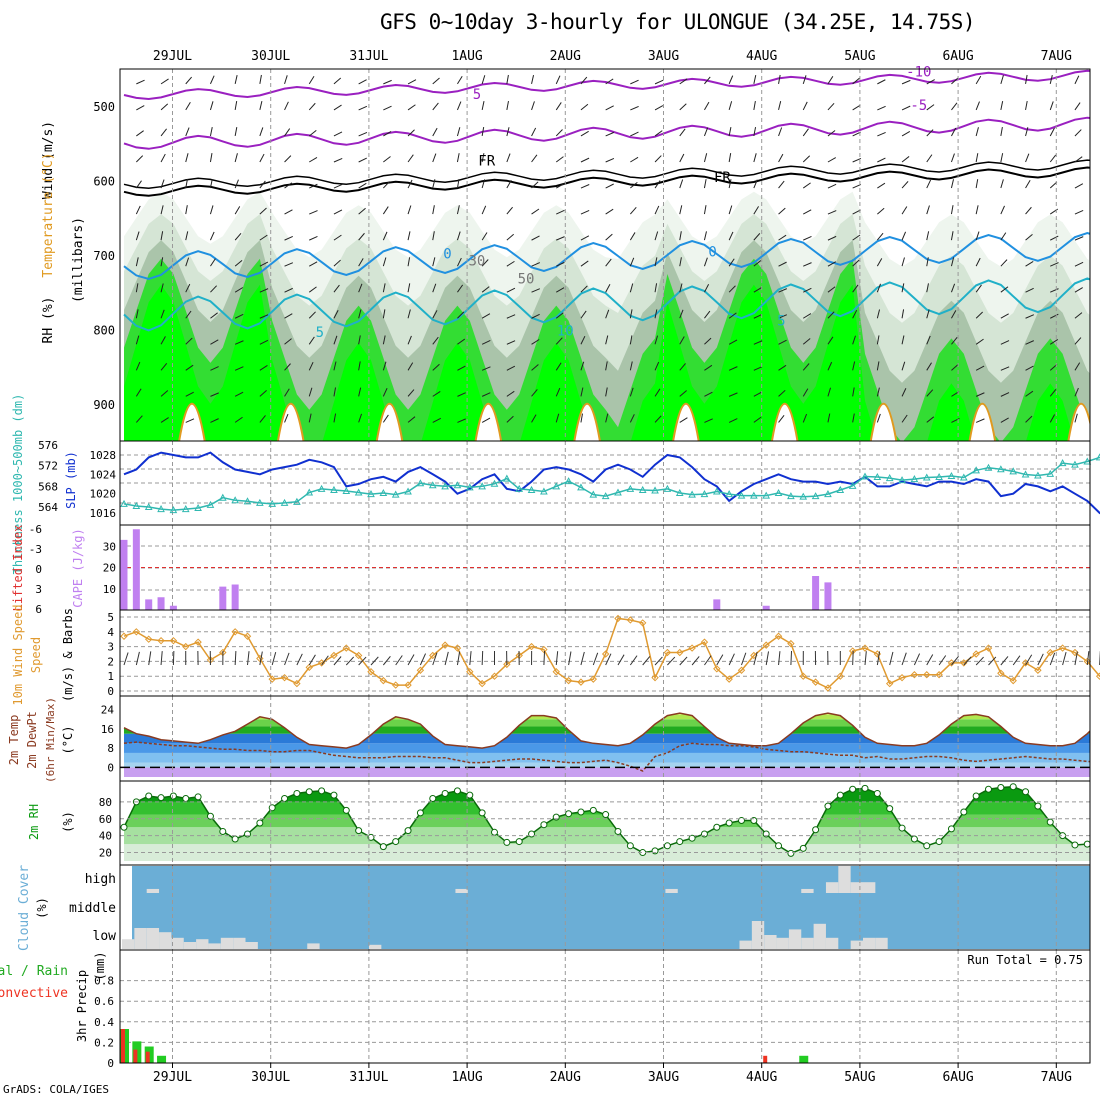 This screenshot has width=1100, height=1100. I want to click on rh-tick-label: 20, so click(105, 853).